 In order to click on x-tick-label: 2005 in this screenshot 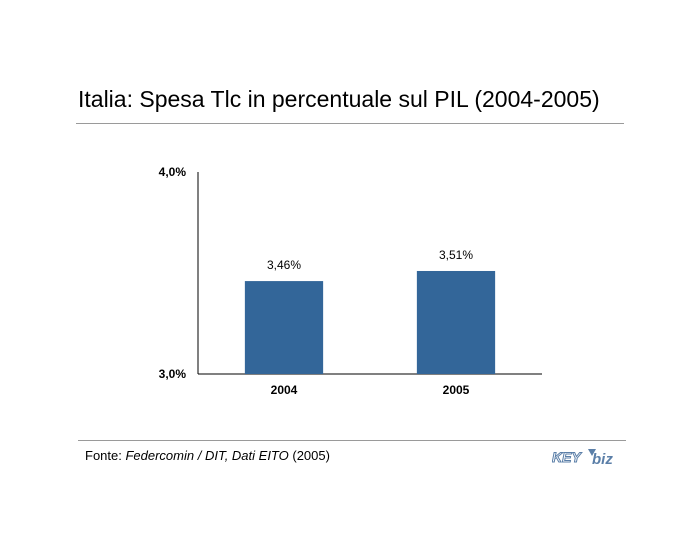, I will do `click(456, 390)`.